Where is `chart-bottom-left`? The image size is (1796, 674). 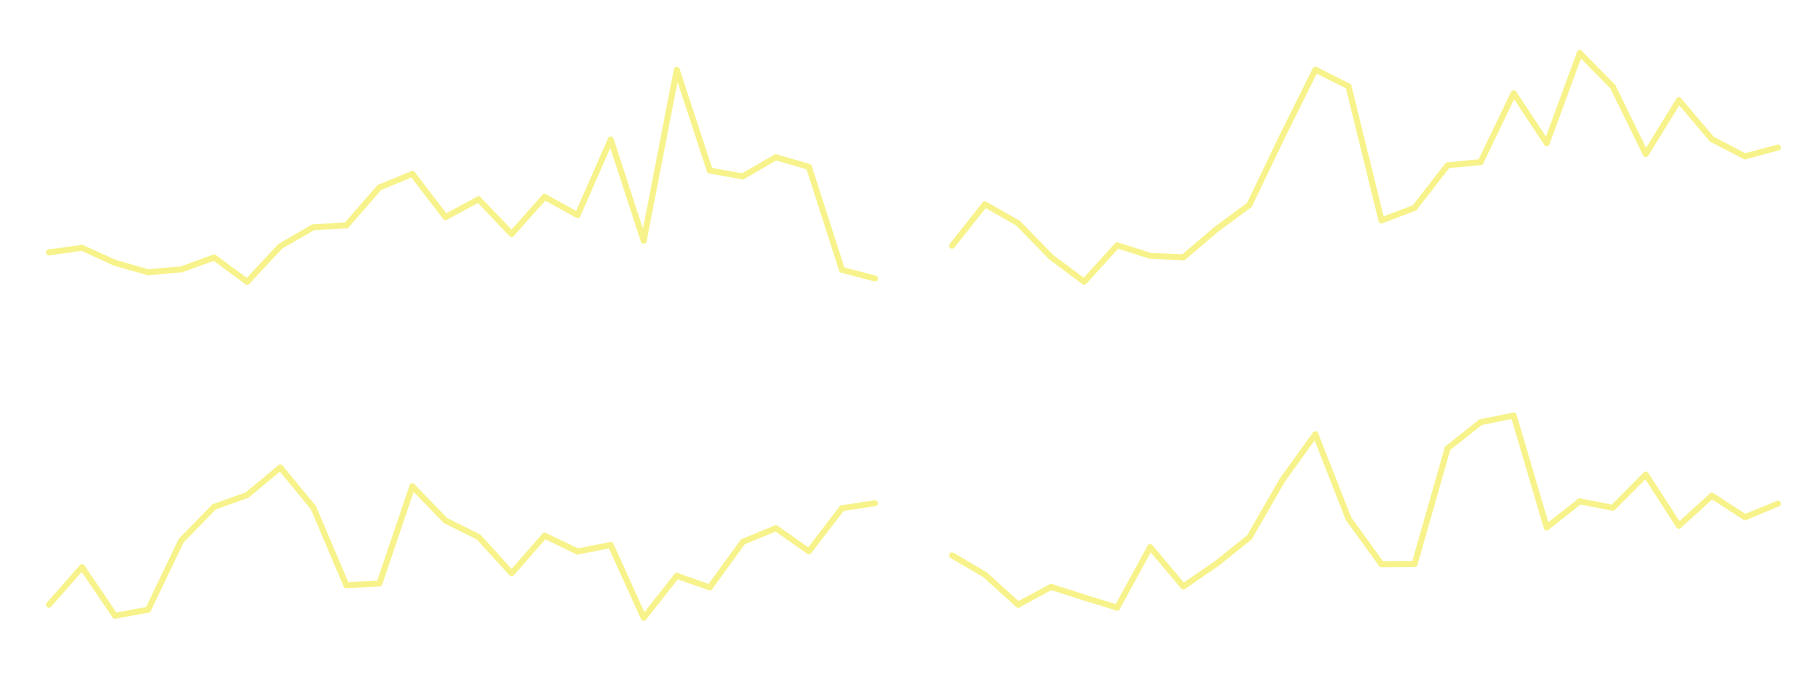 chart-bottom-left is located at coordinates (462, 542).